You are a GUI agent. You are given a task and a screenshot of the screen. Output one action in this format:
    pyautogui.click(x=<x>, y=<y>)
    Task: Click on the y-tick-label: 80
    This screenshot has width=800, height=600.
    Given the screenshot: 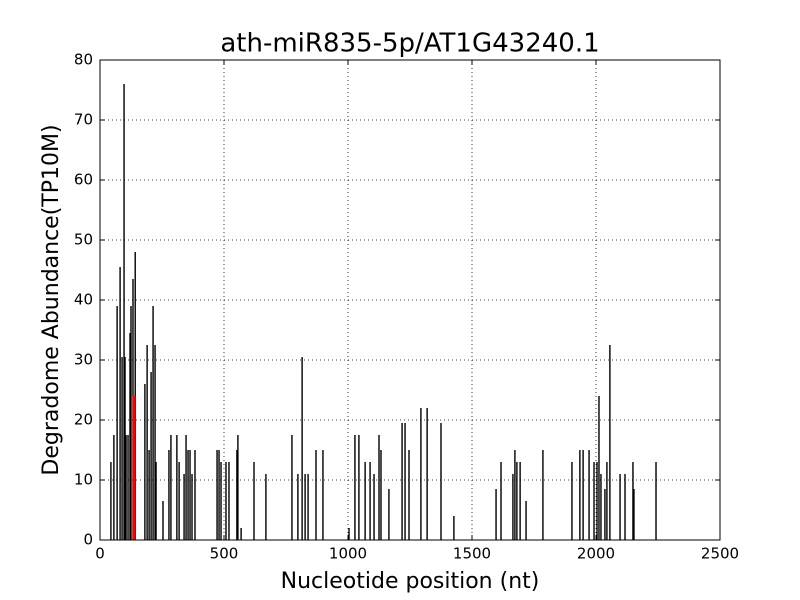 What is the action you would take?
    pyautogui.click(x=83, y=60)
    